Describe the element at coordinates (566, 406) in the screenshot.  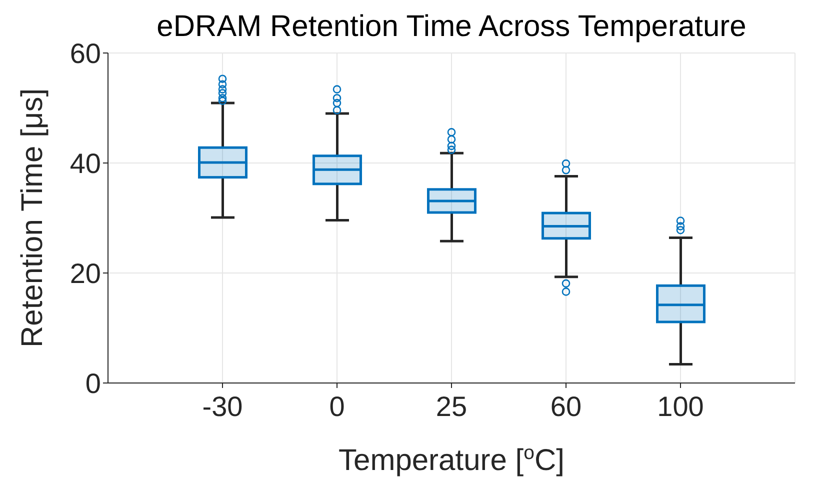
I see `x-tick-label: 60` at that location.